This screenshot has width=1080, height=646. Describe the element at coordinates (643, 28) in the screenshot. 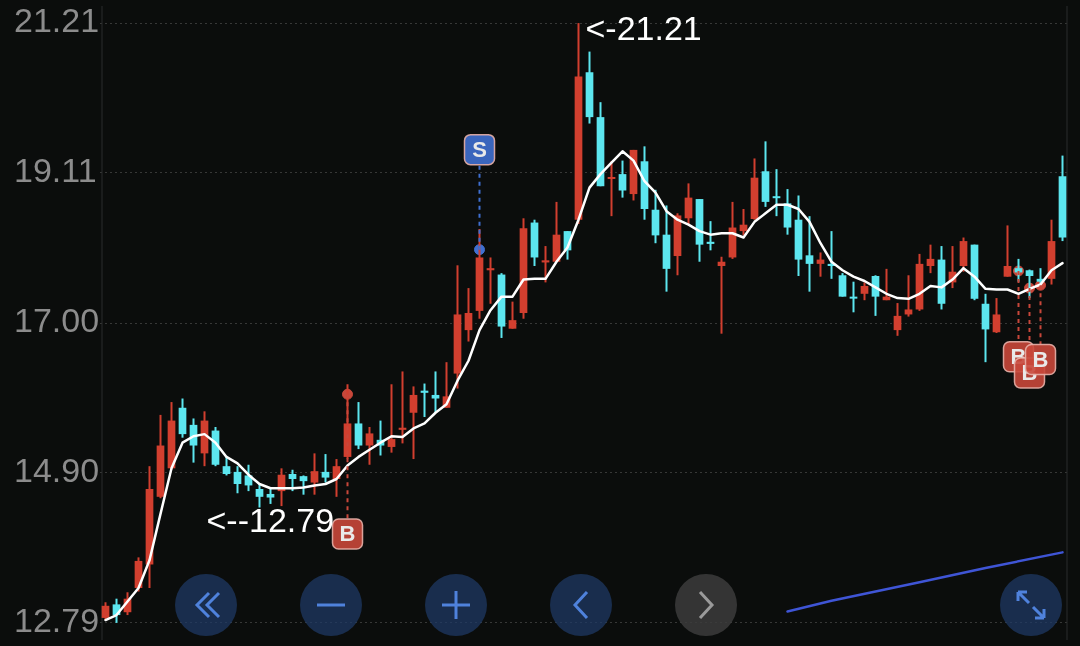

I see `annotation: <-21.21` at that location.